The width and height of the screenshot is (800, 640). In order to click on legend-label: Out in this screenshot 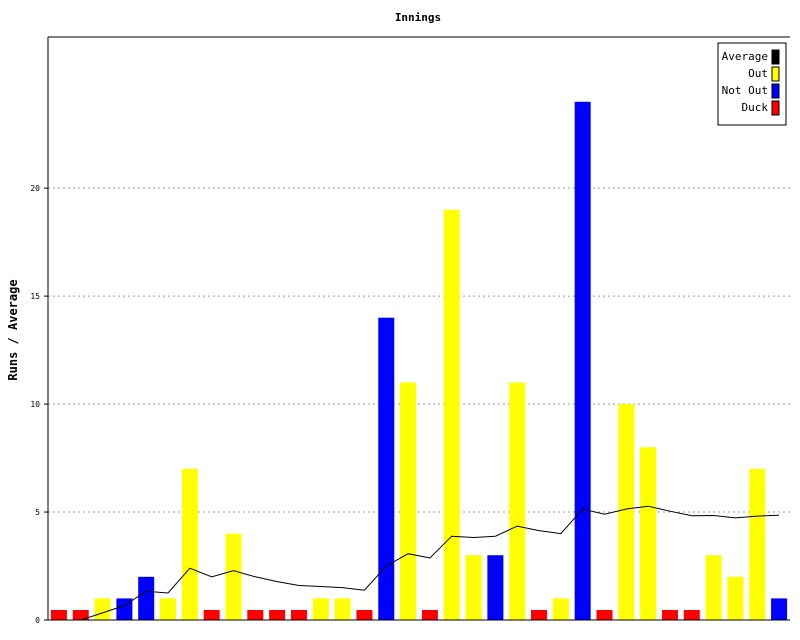, I will do `click(758, 73)`.